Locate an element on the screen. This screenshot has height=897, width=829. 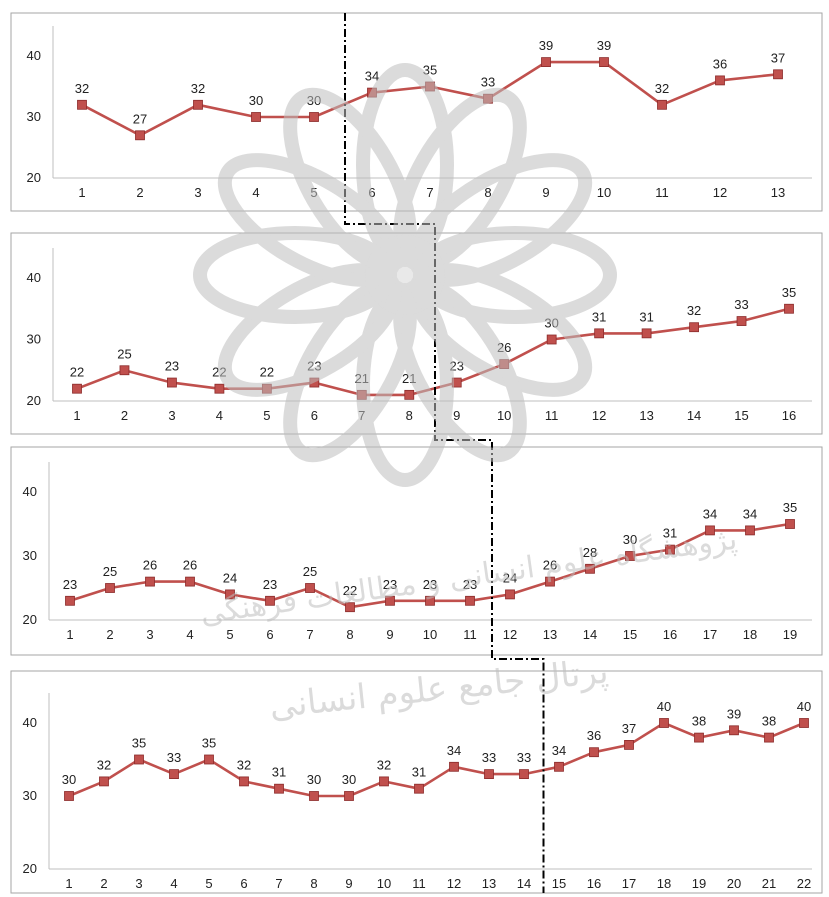
data-label: 25 is located at coordinates (110, 571).